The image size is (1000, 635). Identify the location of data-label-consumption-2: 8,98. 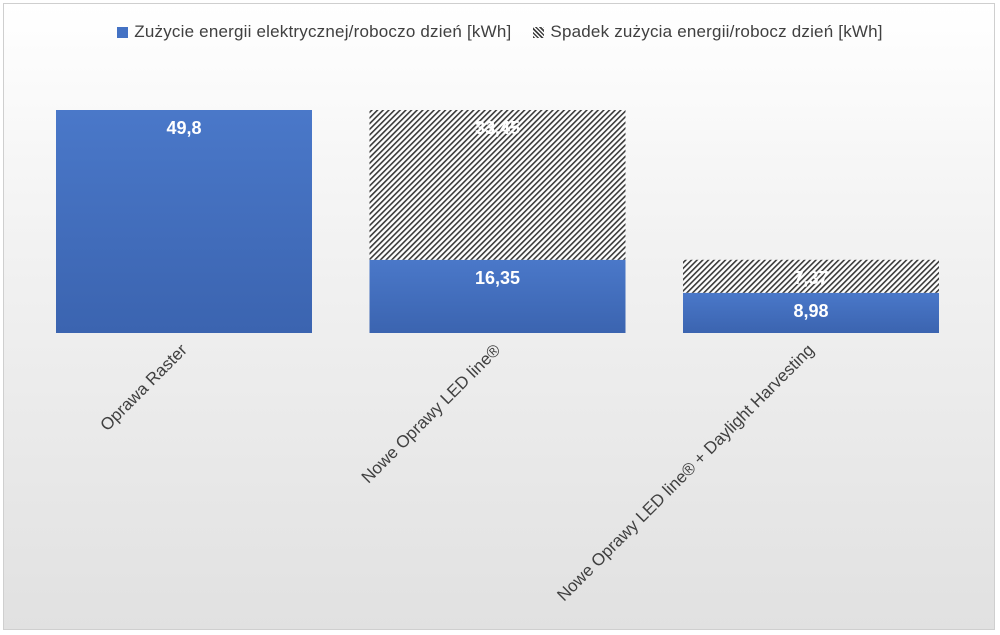
(810, 311).